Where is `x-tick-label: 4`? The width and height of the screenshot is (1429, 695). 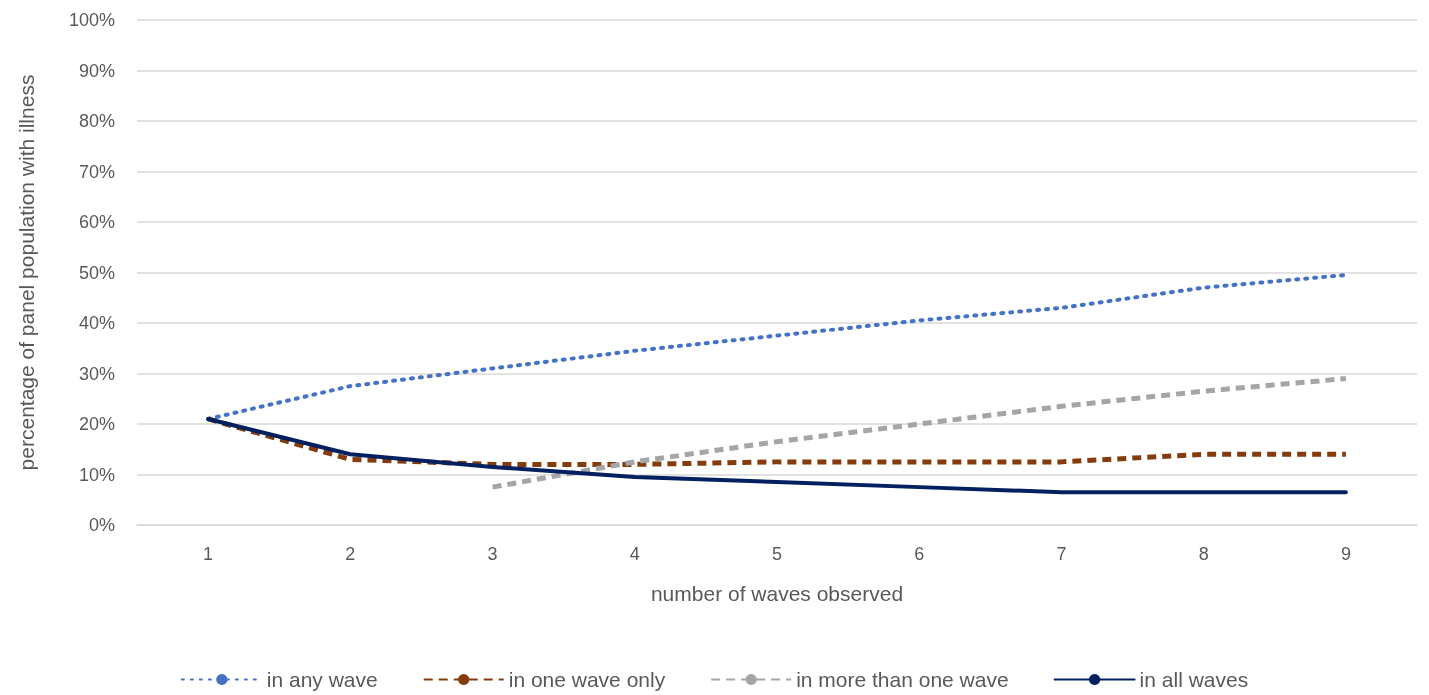 x-tick-label: 4 is located at coordinates (634, 554).